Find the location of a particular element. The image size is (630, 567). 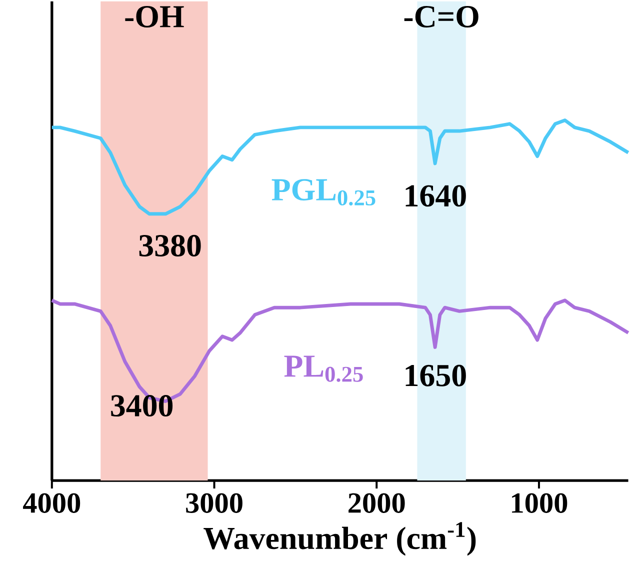

x-axis-title: Wavenumber (cm$^{-1}$) is located at coordinates (340, 539).